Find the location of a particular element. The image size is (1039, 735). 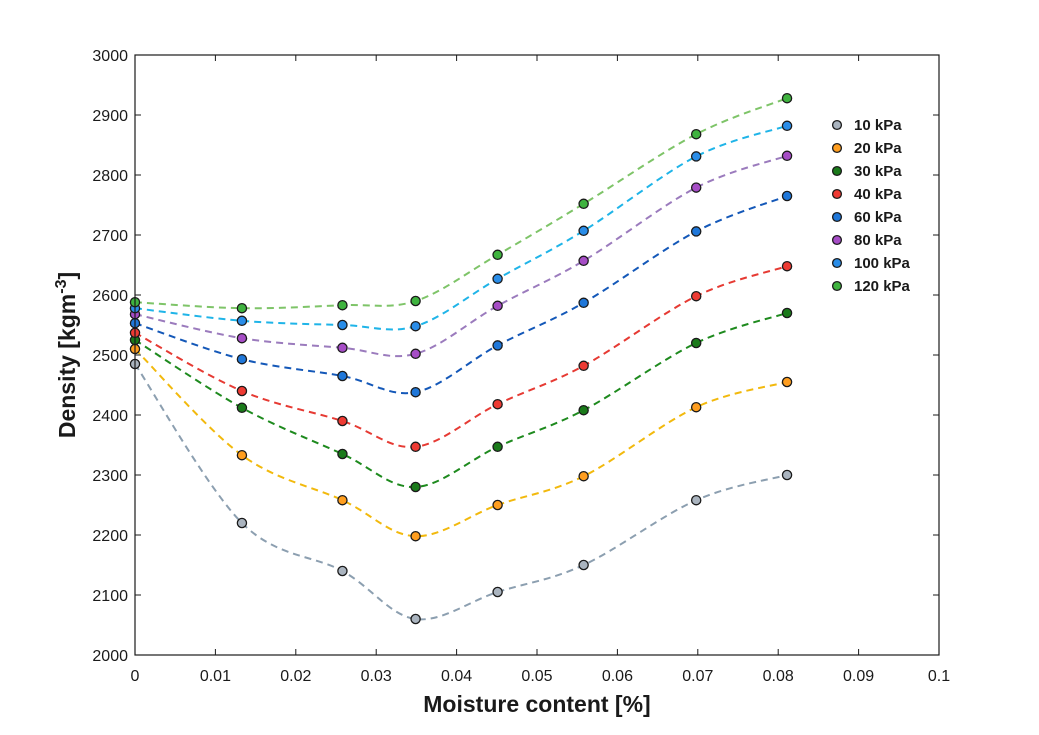

x-axis-title: Moisture content [%] is located at coordinates (536, 704).